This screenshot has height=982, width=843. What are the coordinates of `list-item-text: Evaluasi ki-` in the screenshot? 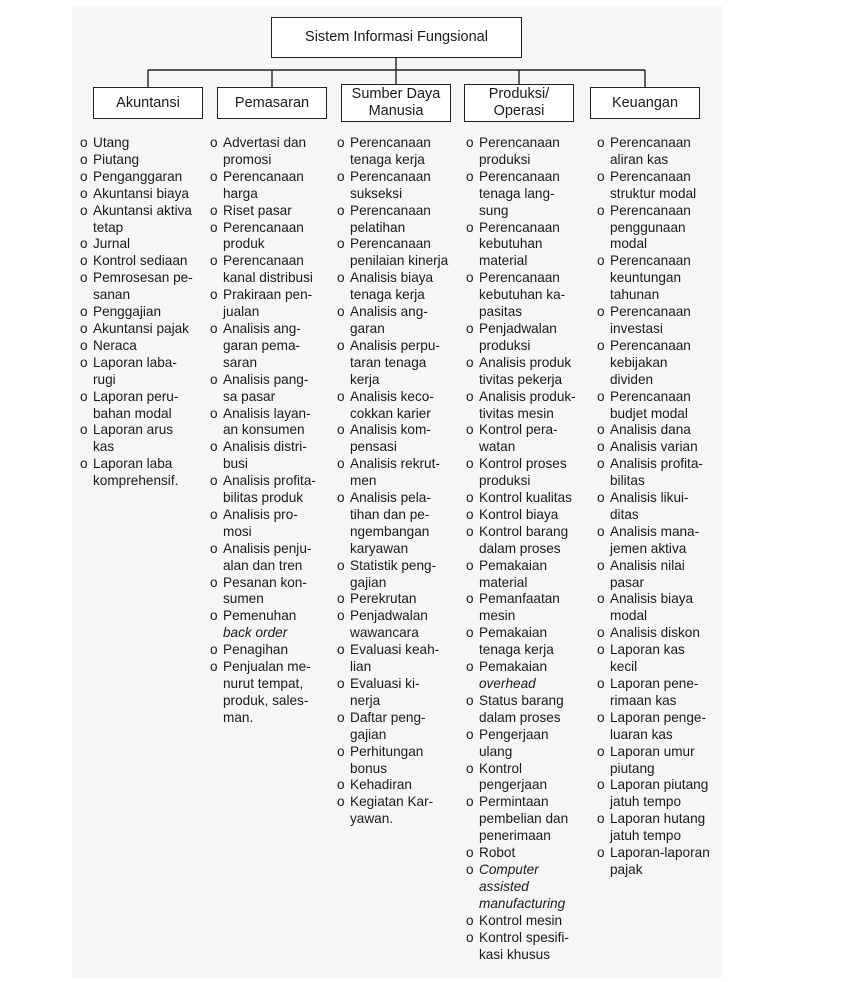 It's located at (385, 683).